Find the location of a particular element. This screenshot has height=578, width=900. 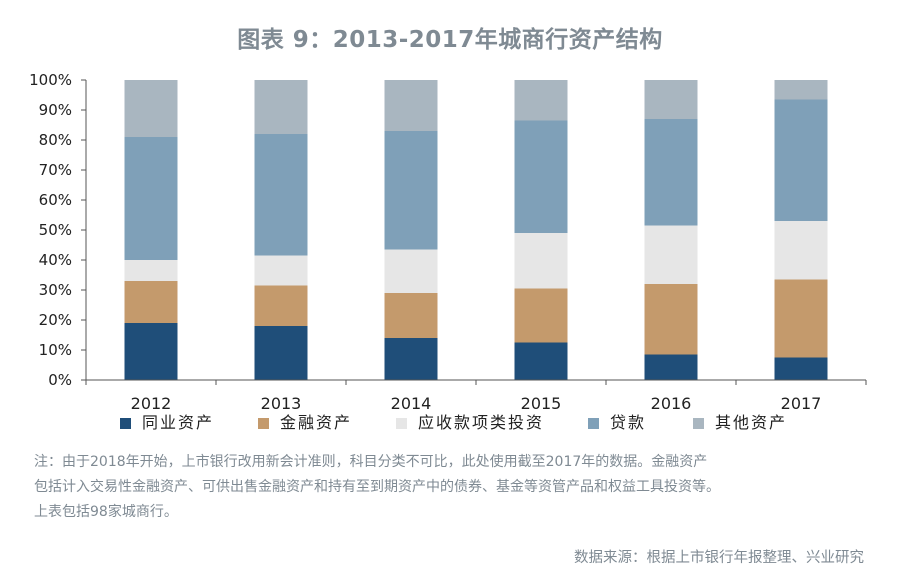

y-tick-label: 80% is located at coordinates (55, 140).